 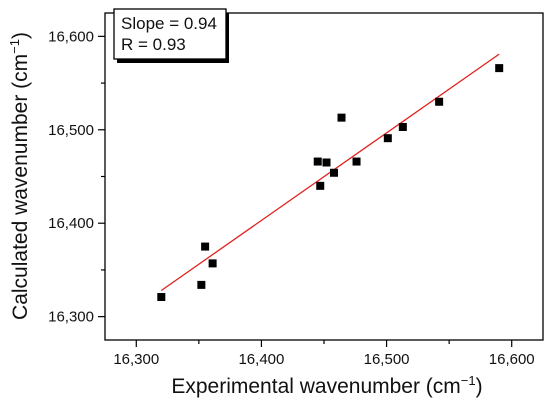 What do you see at coordinates (71, 130) in the screenshot?
I see `y-tick-label: 16,500` at bounding box center [71, 130].